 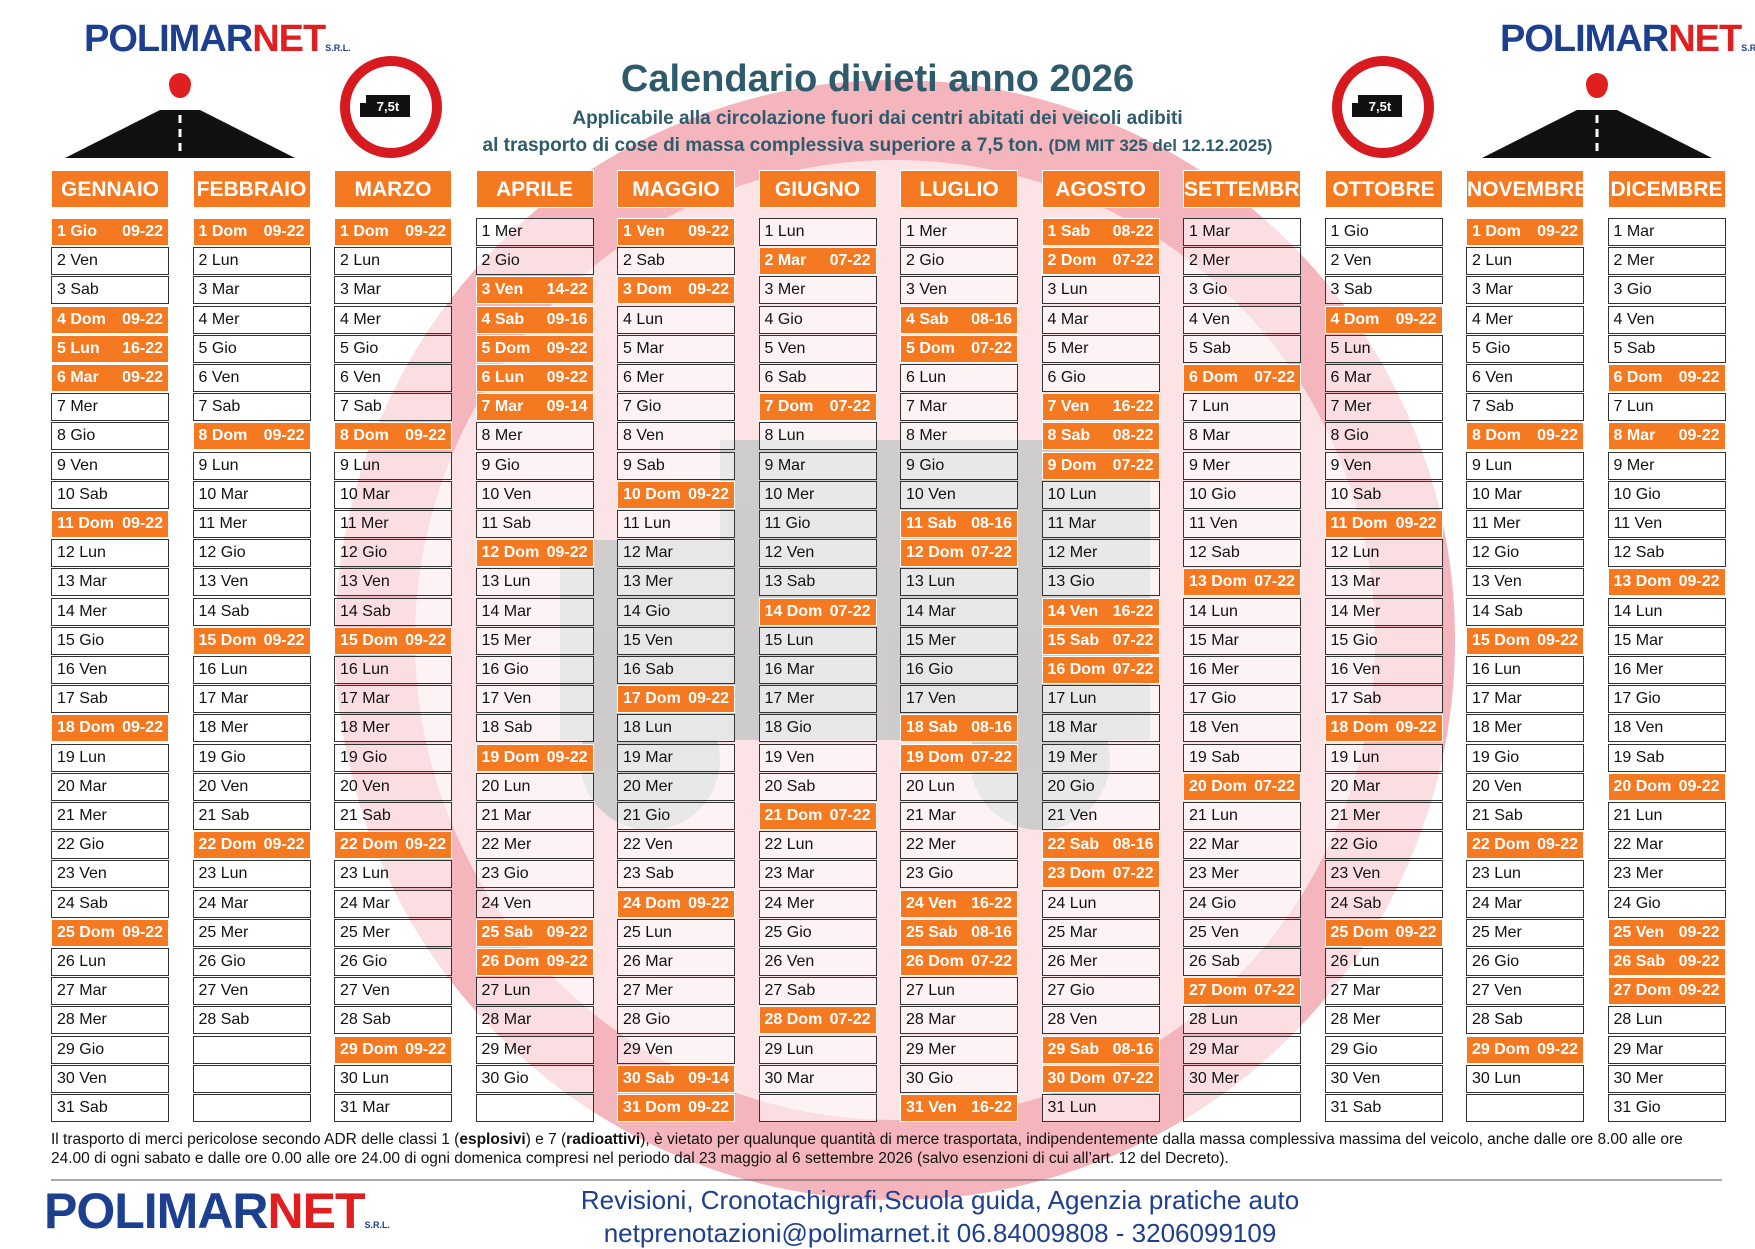 I want to click on day-cell: 21 Mer, so click(x=110, y=816).